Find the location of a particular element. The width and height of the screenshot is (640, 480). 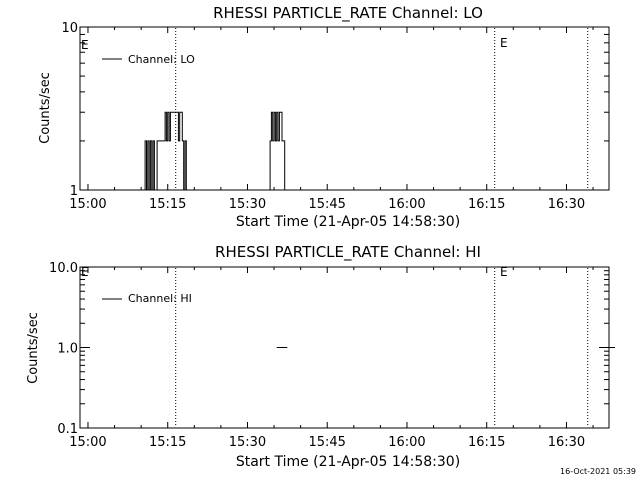

y-tick-label: 0.1 is located at coordinates (67, 429).